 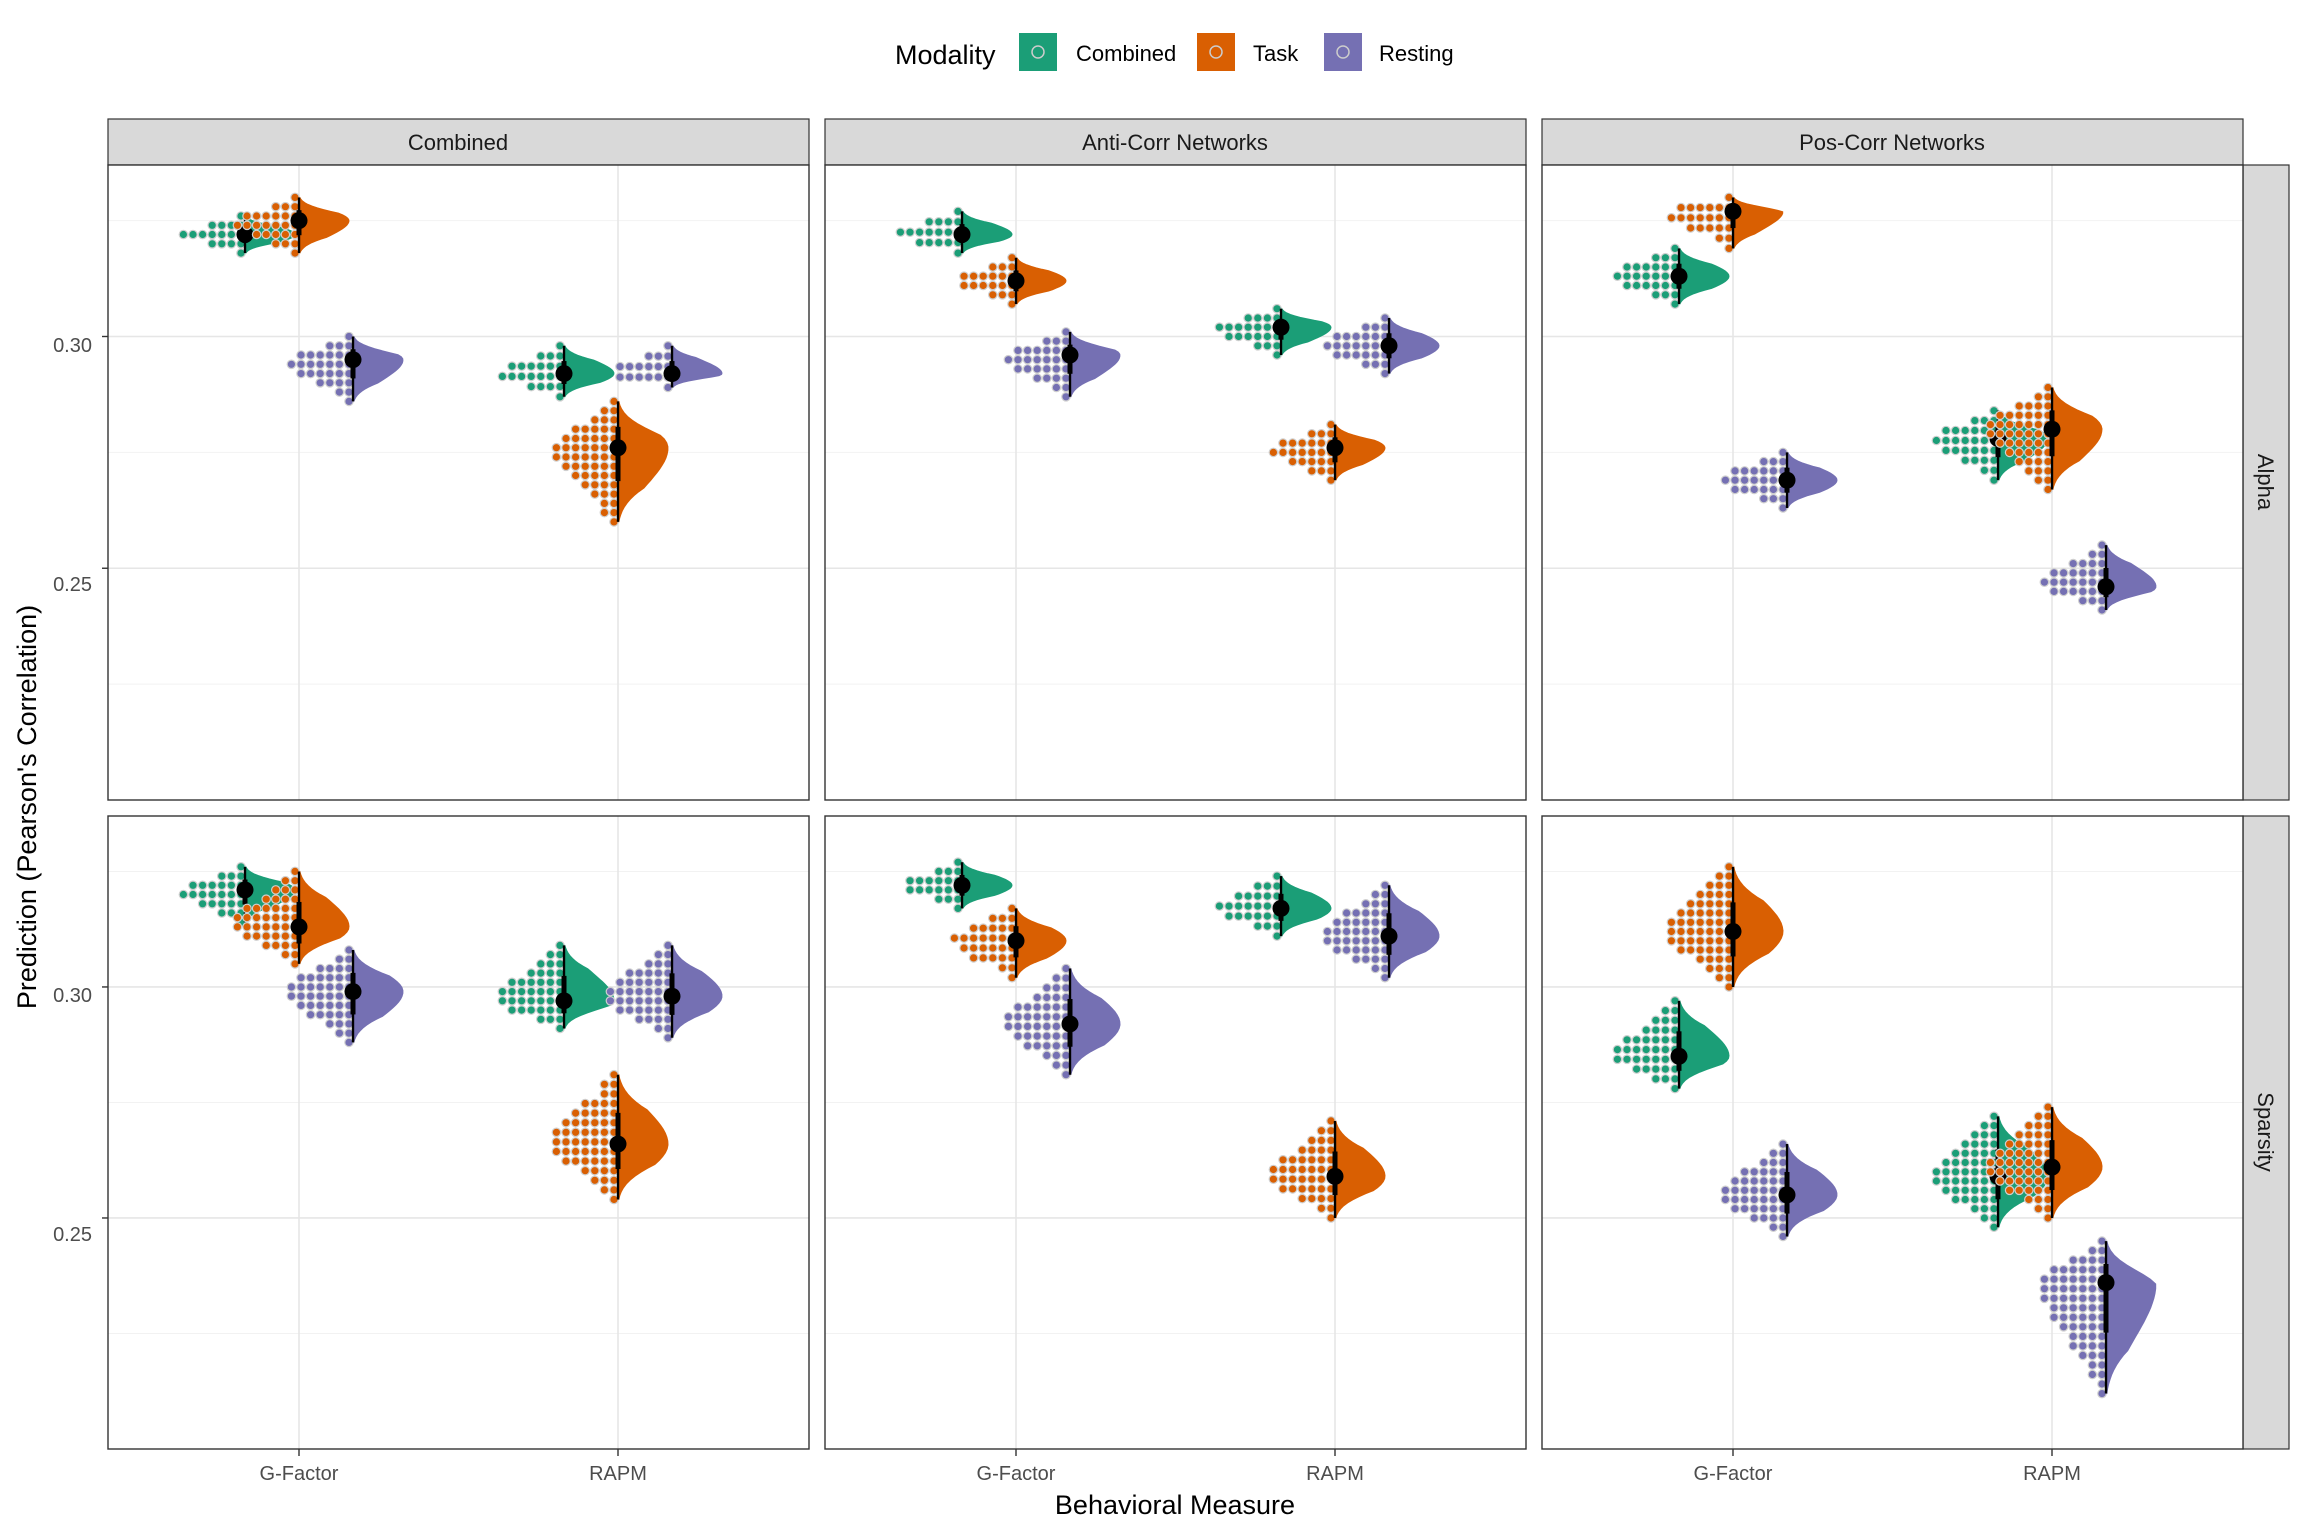 What do you see at coordinates (1038, 52) in the screenshot?
I see `legend-key-combined-dot` at bounding box center [1038, 52].